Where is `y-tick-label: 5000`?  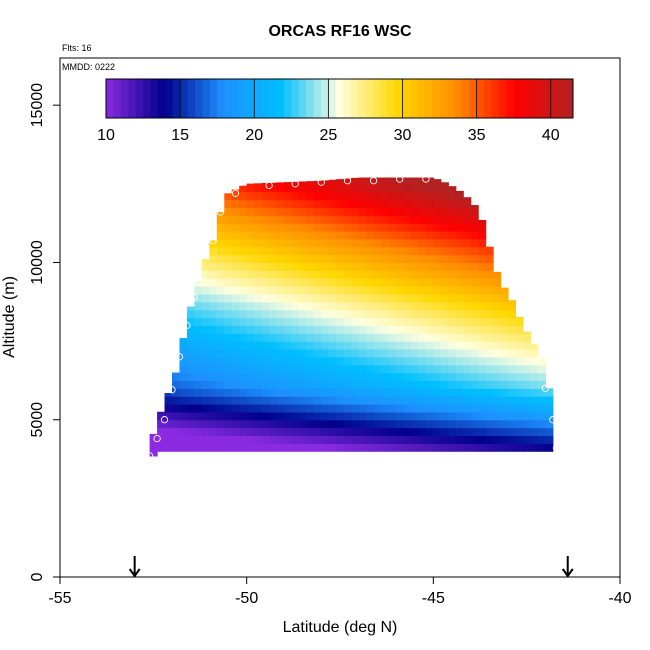
y-tick-label: 5000 is located at coordinates (37, 420).